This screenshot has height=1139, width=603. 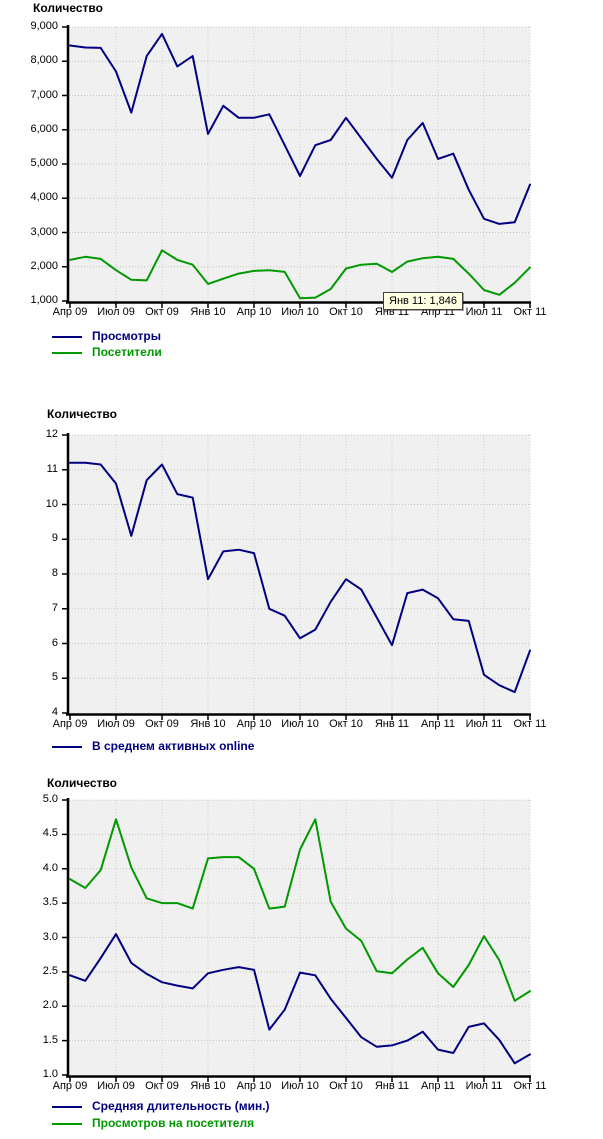 What do you see at coordinates (301, 1124) in the screenshot?
I see `chart3-legend-row-views-per-visitor: Просмотров на посетителя` at bounding box center [301, 1124].